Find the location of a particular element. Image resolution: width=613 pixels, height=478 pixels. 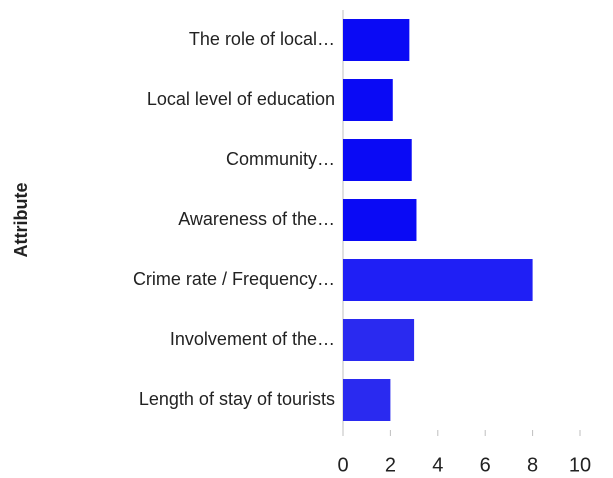

y-tick-label: Length of stay of tourists is located at coordinates (237, 399).